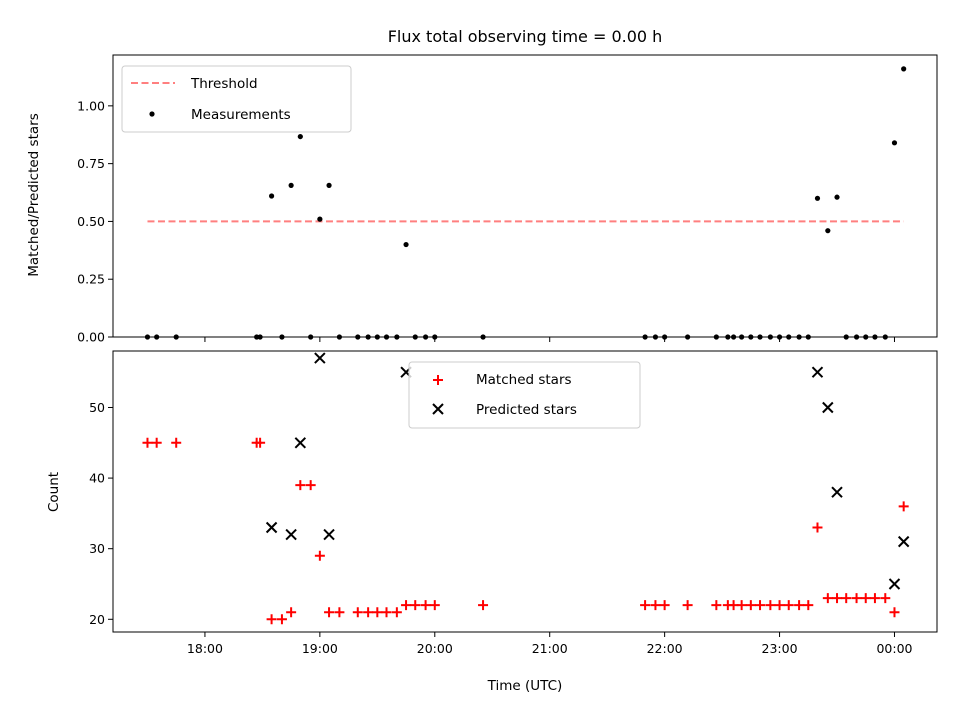  What do you see at coordinates (525, 686) in the screenshot?
I see `bottom-x-axis-label: Time (UTC)` at bounding box center [525, 686].